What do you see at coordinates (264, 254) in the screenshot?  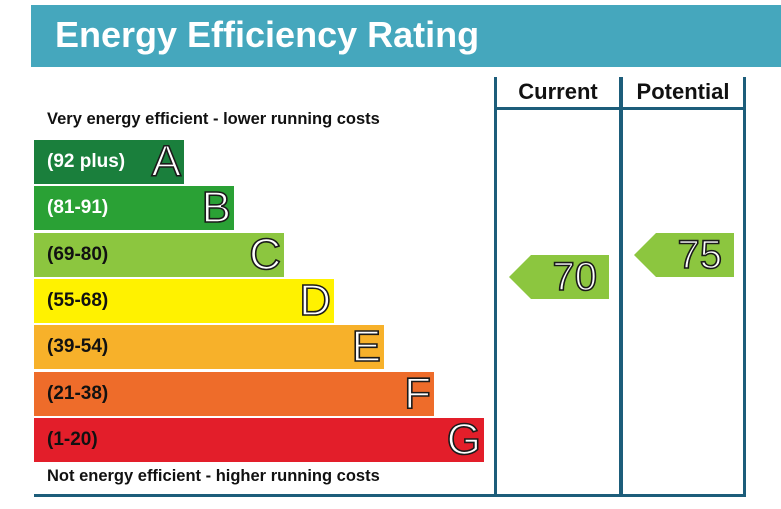 I see `band-letter: C` at bounding box center [264, 254].